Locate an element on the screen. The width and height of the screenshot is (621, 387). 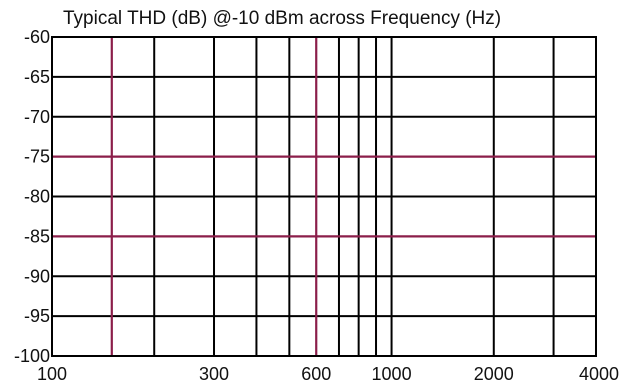
x-tick-label: 100 is located at coordinates (52, 374).